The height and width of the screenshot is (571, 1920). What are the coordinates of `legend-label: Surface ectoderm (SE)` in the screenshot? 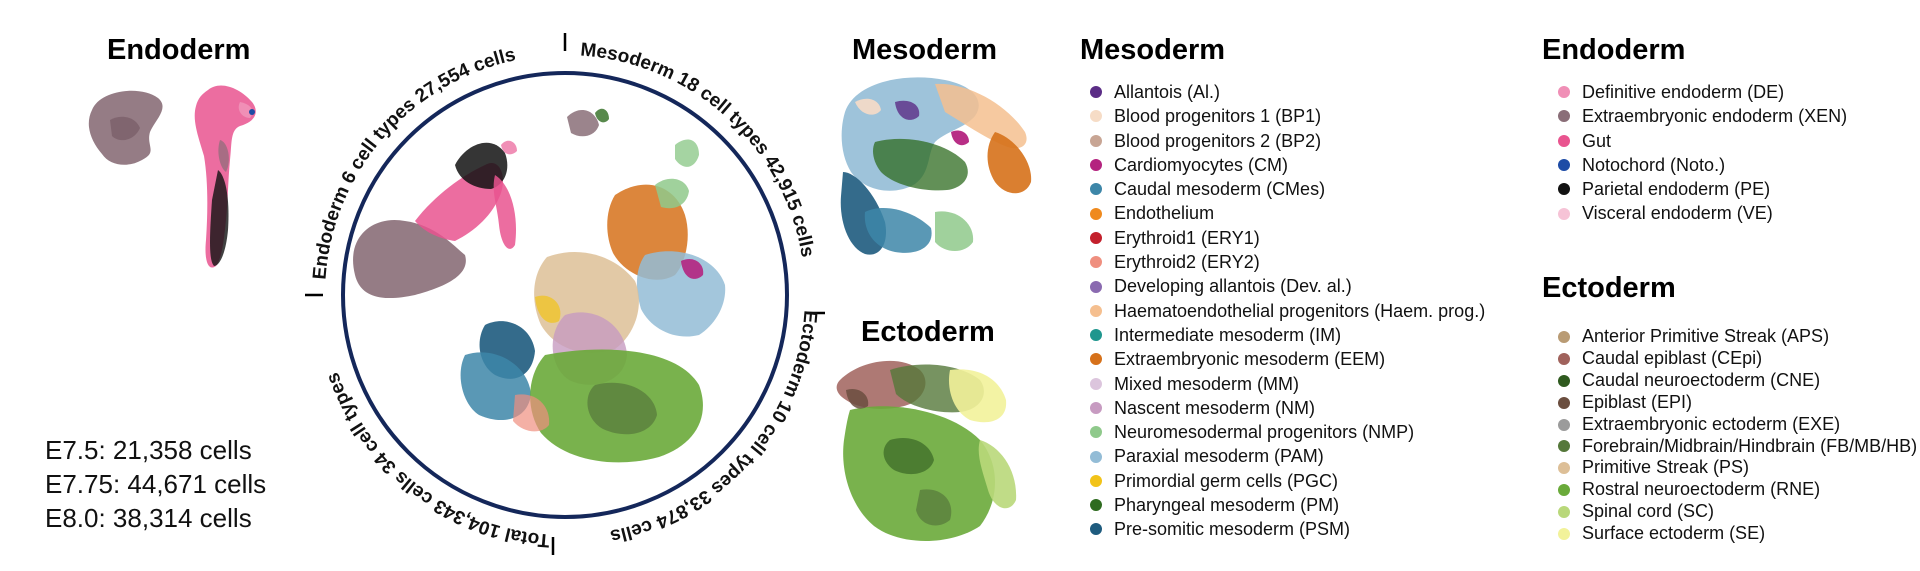 It's located at (1674, 533).